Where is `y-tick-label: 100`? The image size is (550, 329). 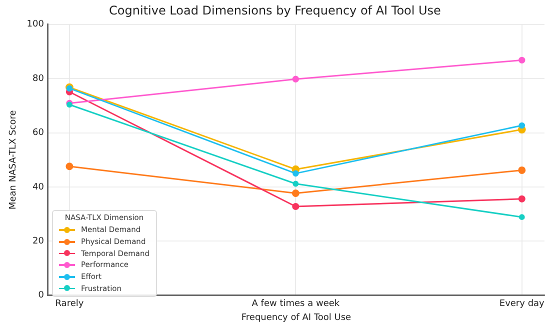
y-tick-label: 100 is located at coordinates (35, 25).